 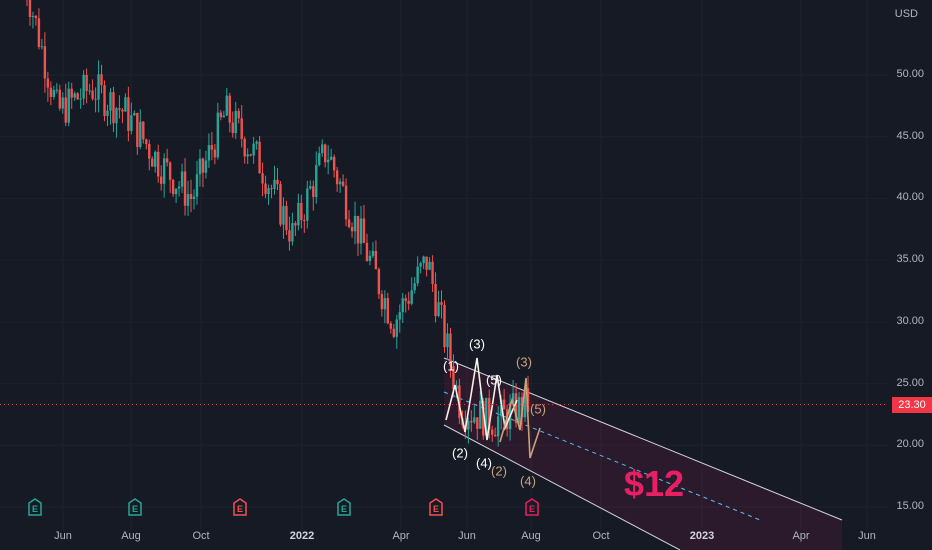 I want to click on price-tick-label: 20.00, so click(x=910, y=444).